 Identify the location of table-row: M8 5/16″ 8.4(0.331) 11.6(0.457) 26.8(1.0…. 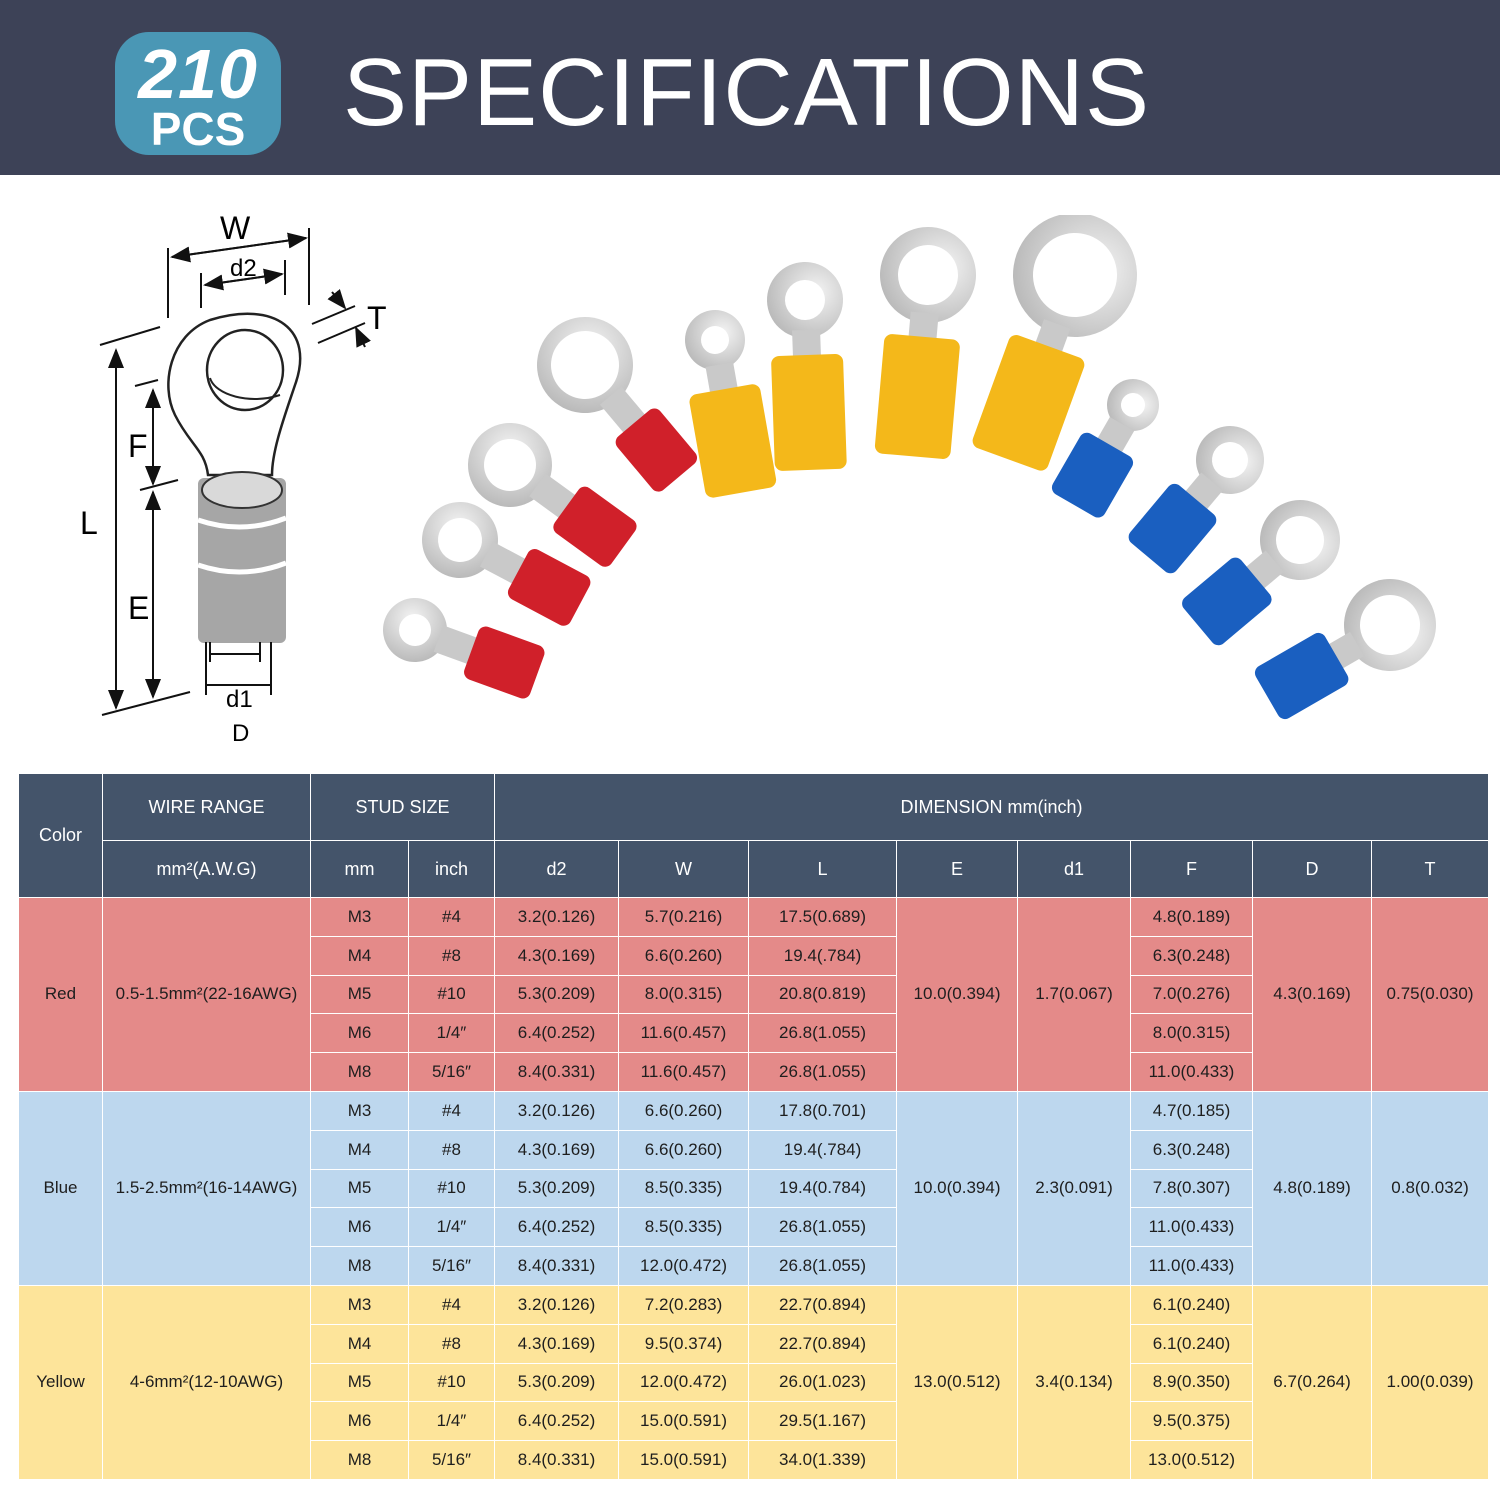
(754, 1072).